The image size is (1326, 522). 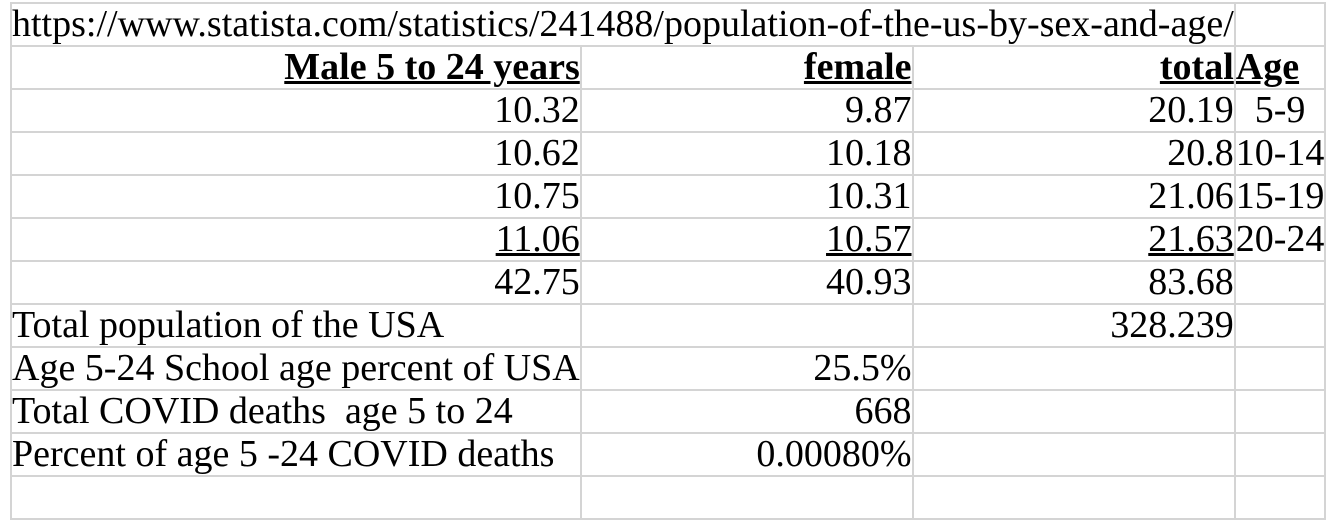 What do you see at coordinates (296, 196) in the screenshot?
I see `cell-male-15-19: 10.75` at bounding box center [296, 196].